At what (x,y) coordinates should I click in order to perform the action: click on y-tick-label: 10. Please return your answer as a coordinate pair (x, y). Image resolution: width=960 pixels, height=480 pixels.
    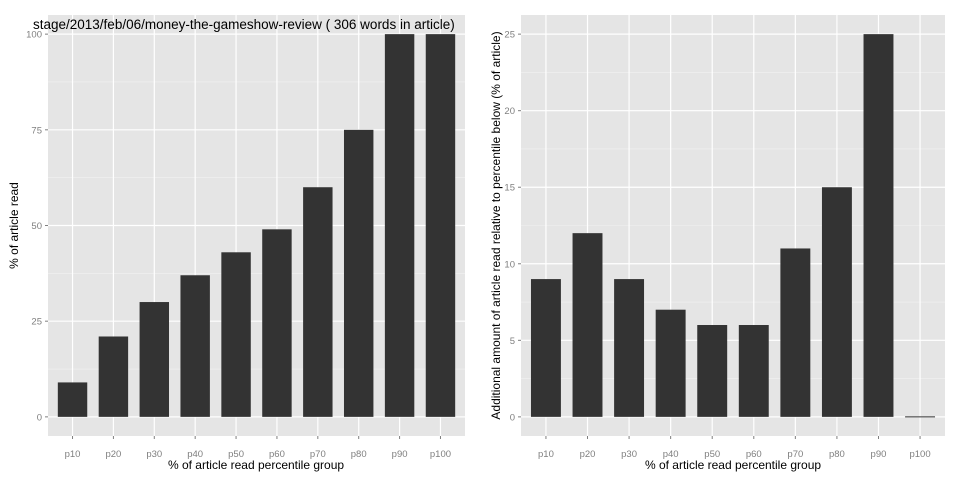
    Looking at the image, I should click on (509, 264).